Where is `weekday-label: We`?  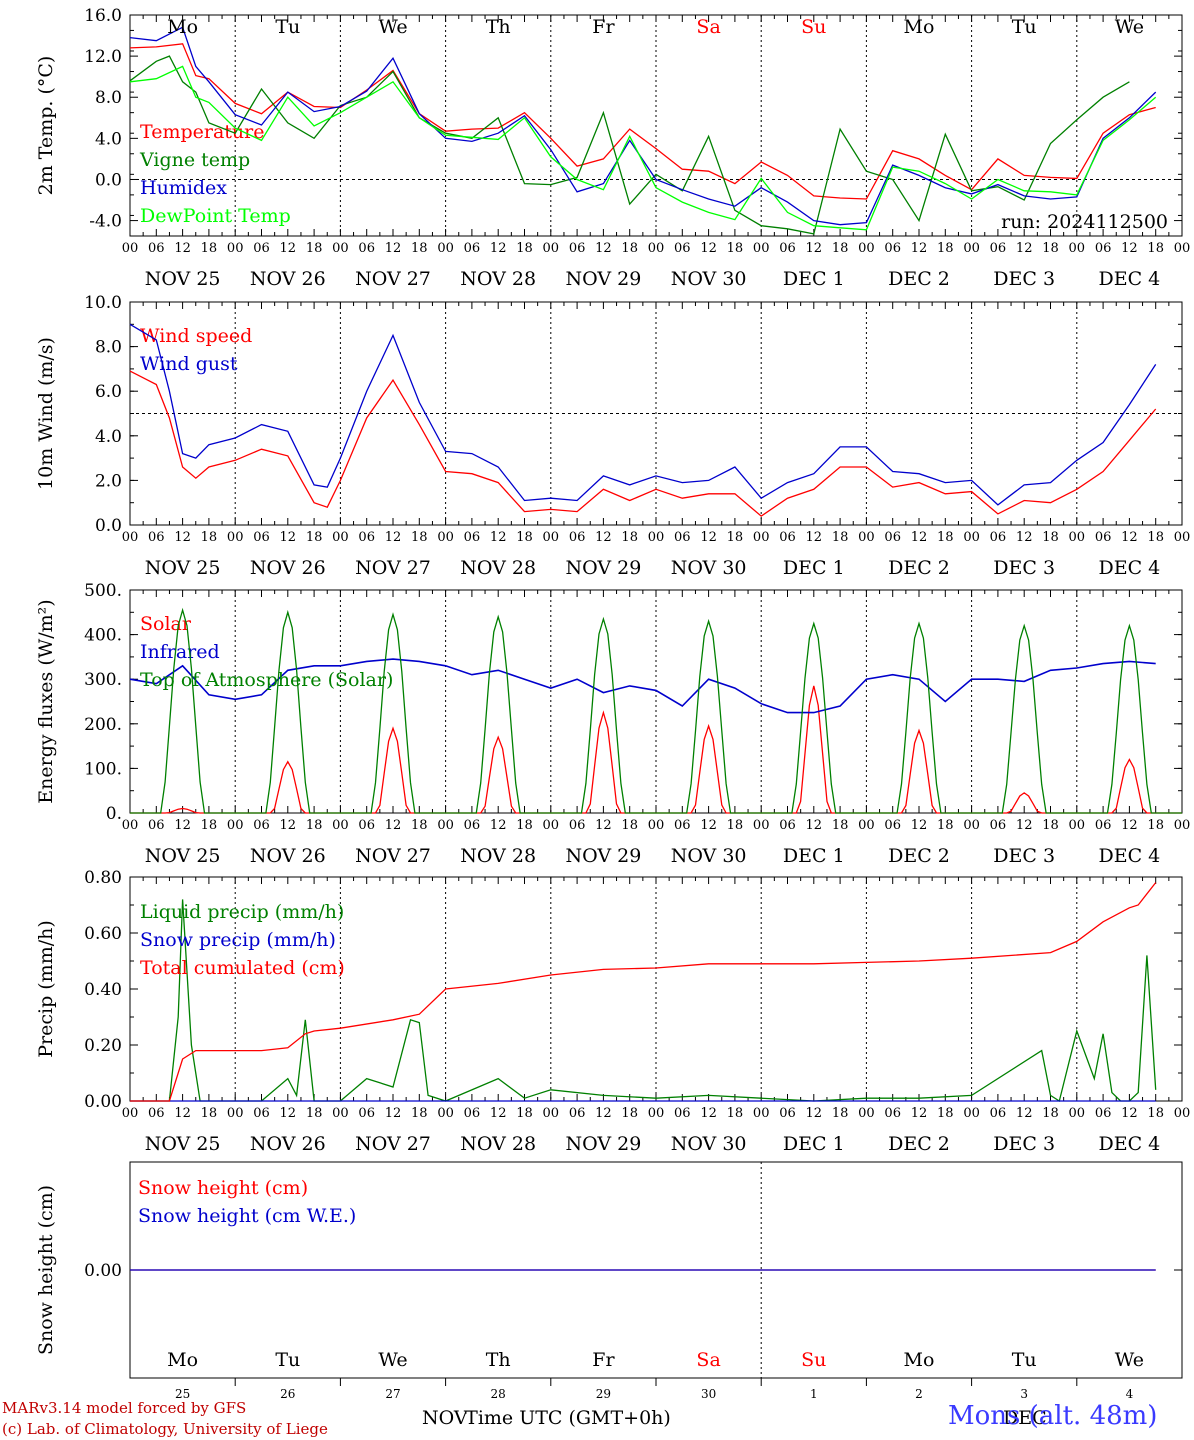 weekday-label: We is located at coordinates (1129, 27).